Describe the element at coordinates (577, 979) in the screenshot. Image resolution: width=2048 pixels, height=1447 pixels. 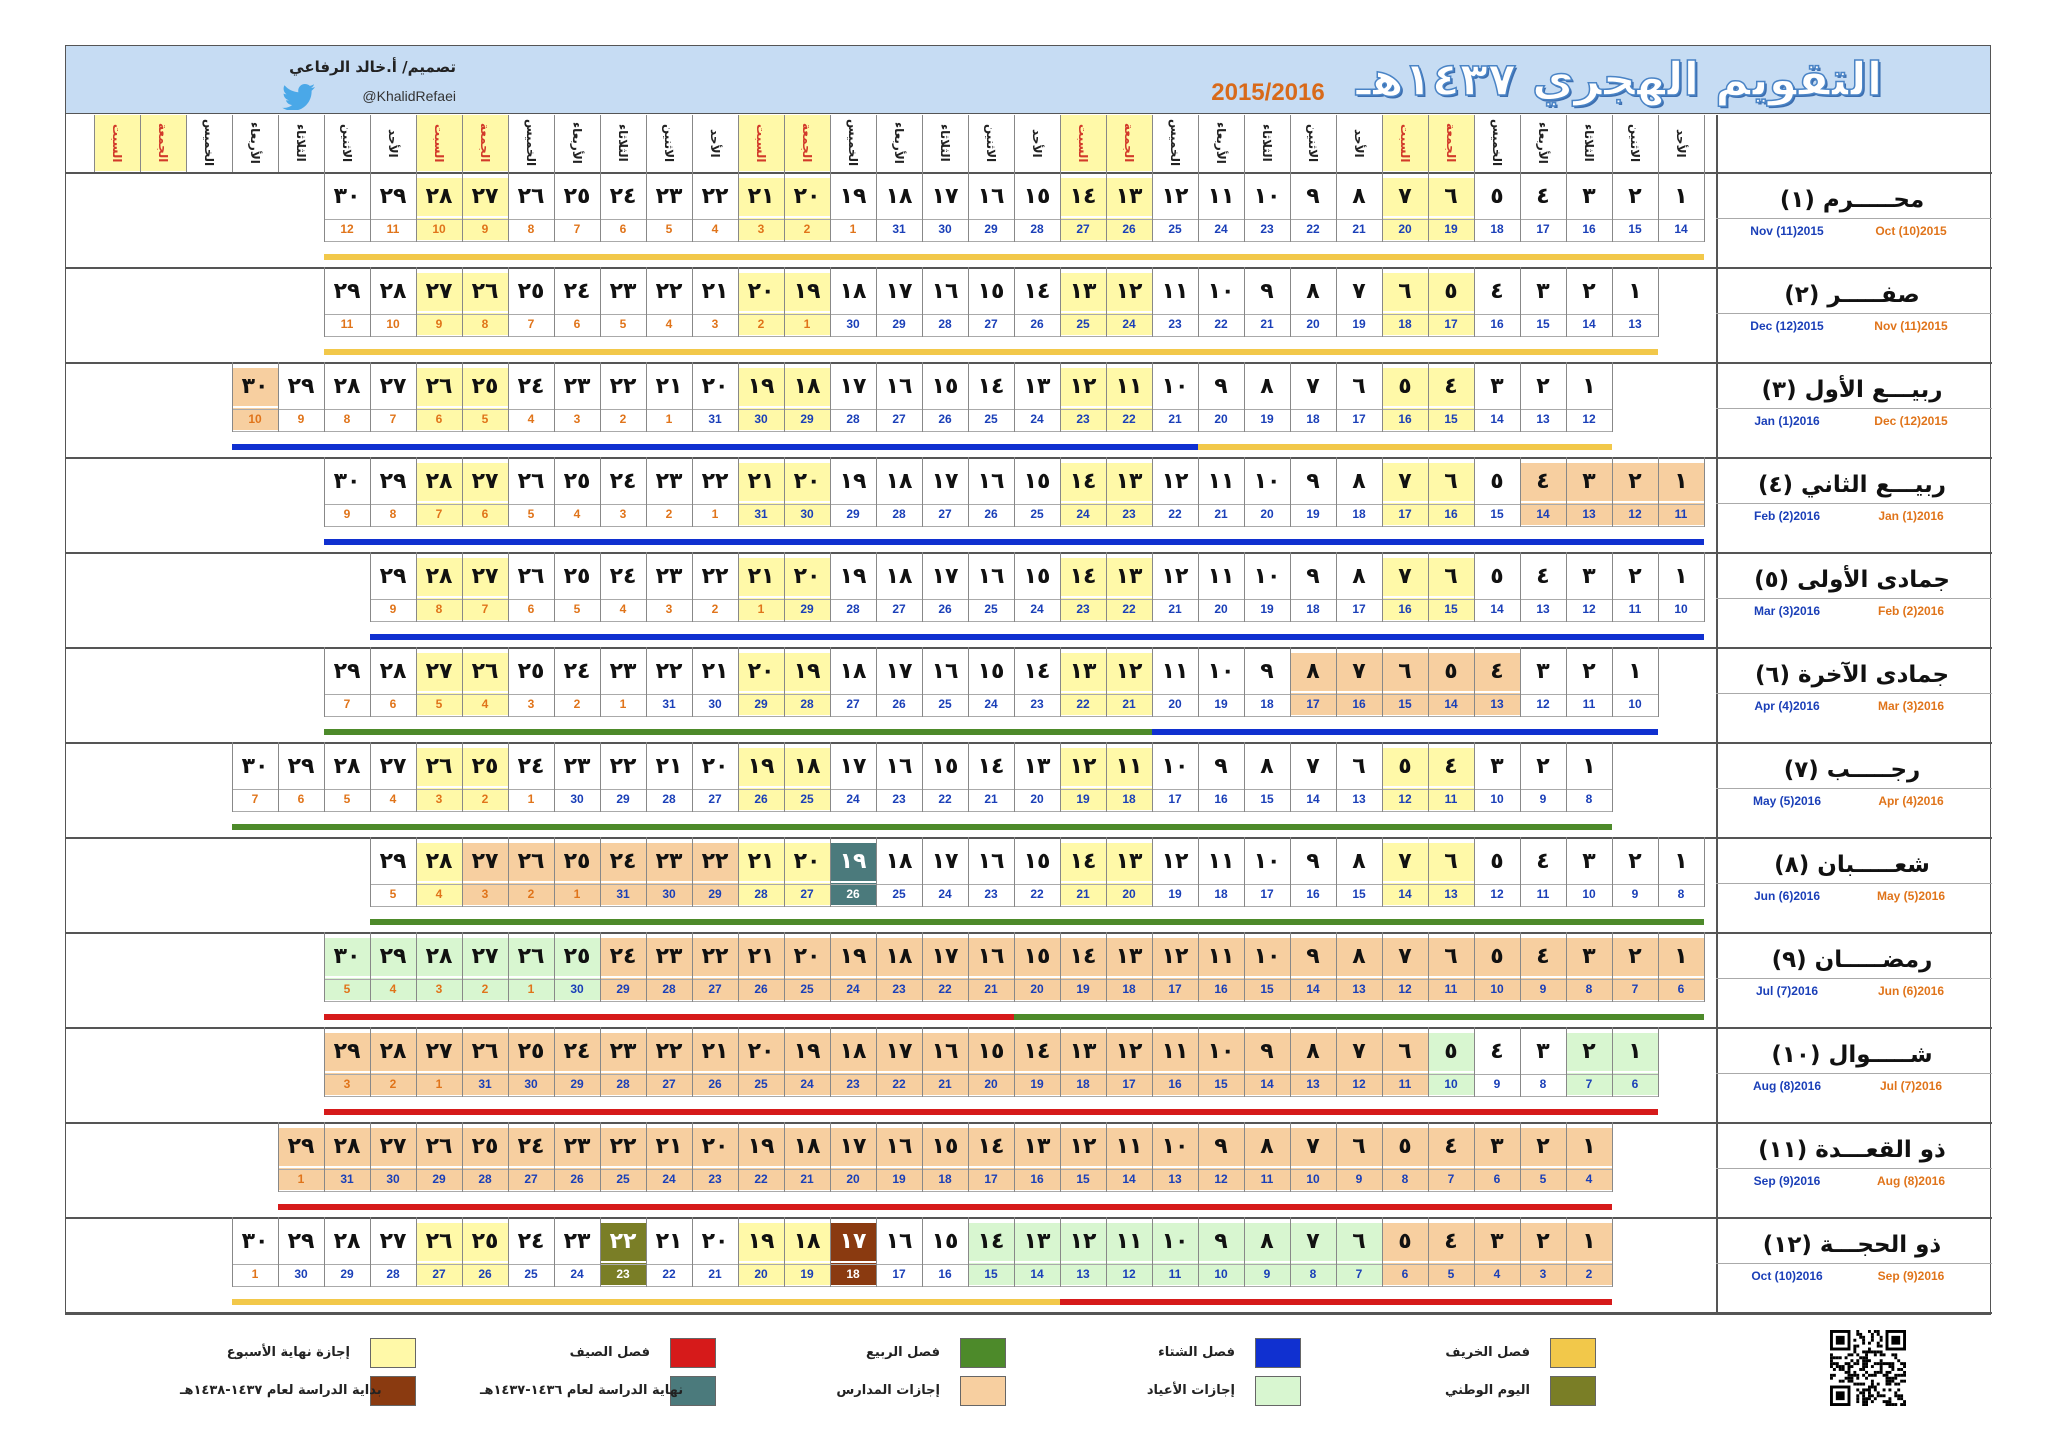
I see `day-cell: ٢٥ 30` at that location.